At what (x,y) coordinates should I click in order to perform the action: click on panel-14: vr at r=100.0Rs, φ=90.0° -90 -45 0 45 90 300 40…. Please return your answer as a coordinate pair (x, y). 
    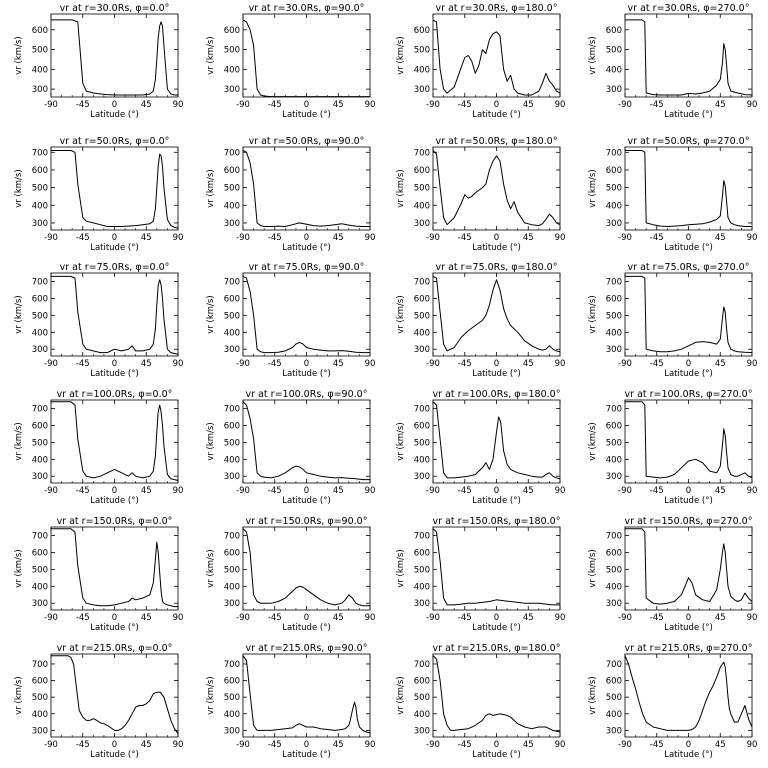
    Looking at the image, I should click on (290, 447).